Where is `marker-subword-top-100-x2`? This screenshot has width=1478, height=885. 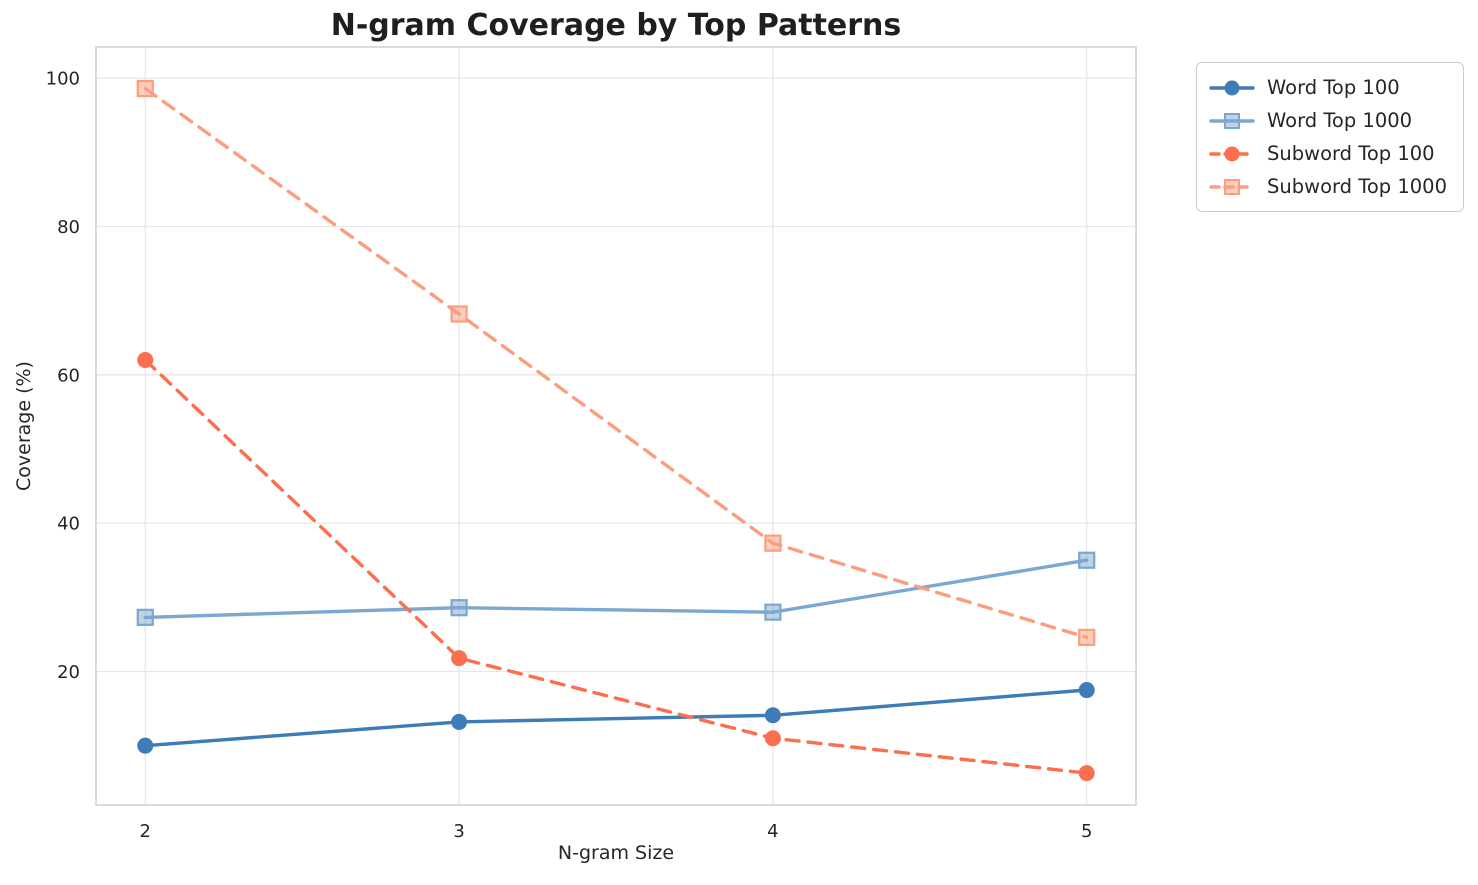
marker-subword-top-100-x2 is located at coordinates (145, 359).